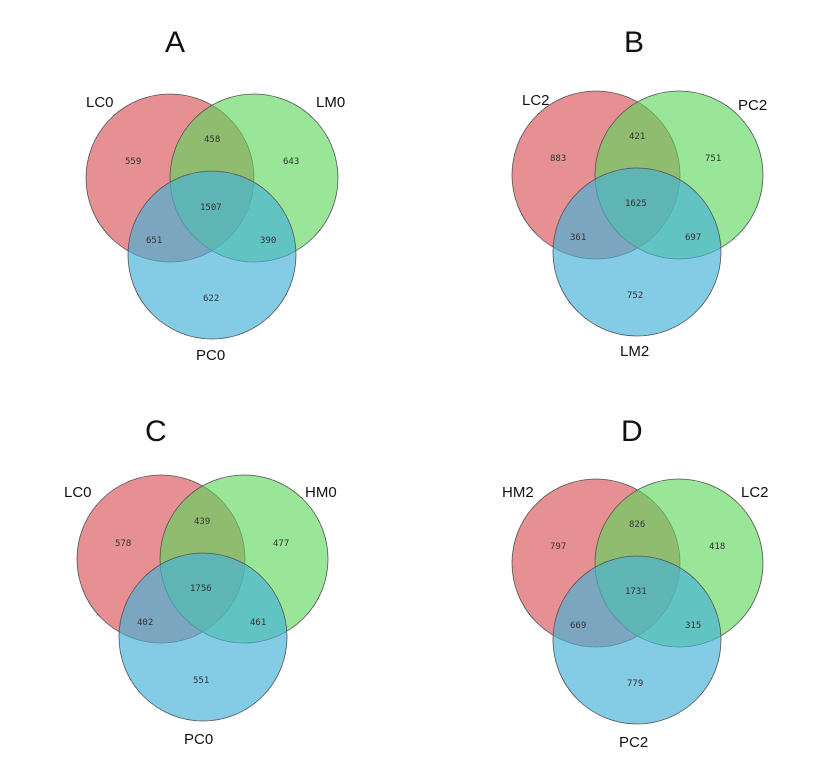 The image size is (815, 769). Describe the element at coordinates (211, 208) in the screenshot. I see `count-all: 1507` at that location.